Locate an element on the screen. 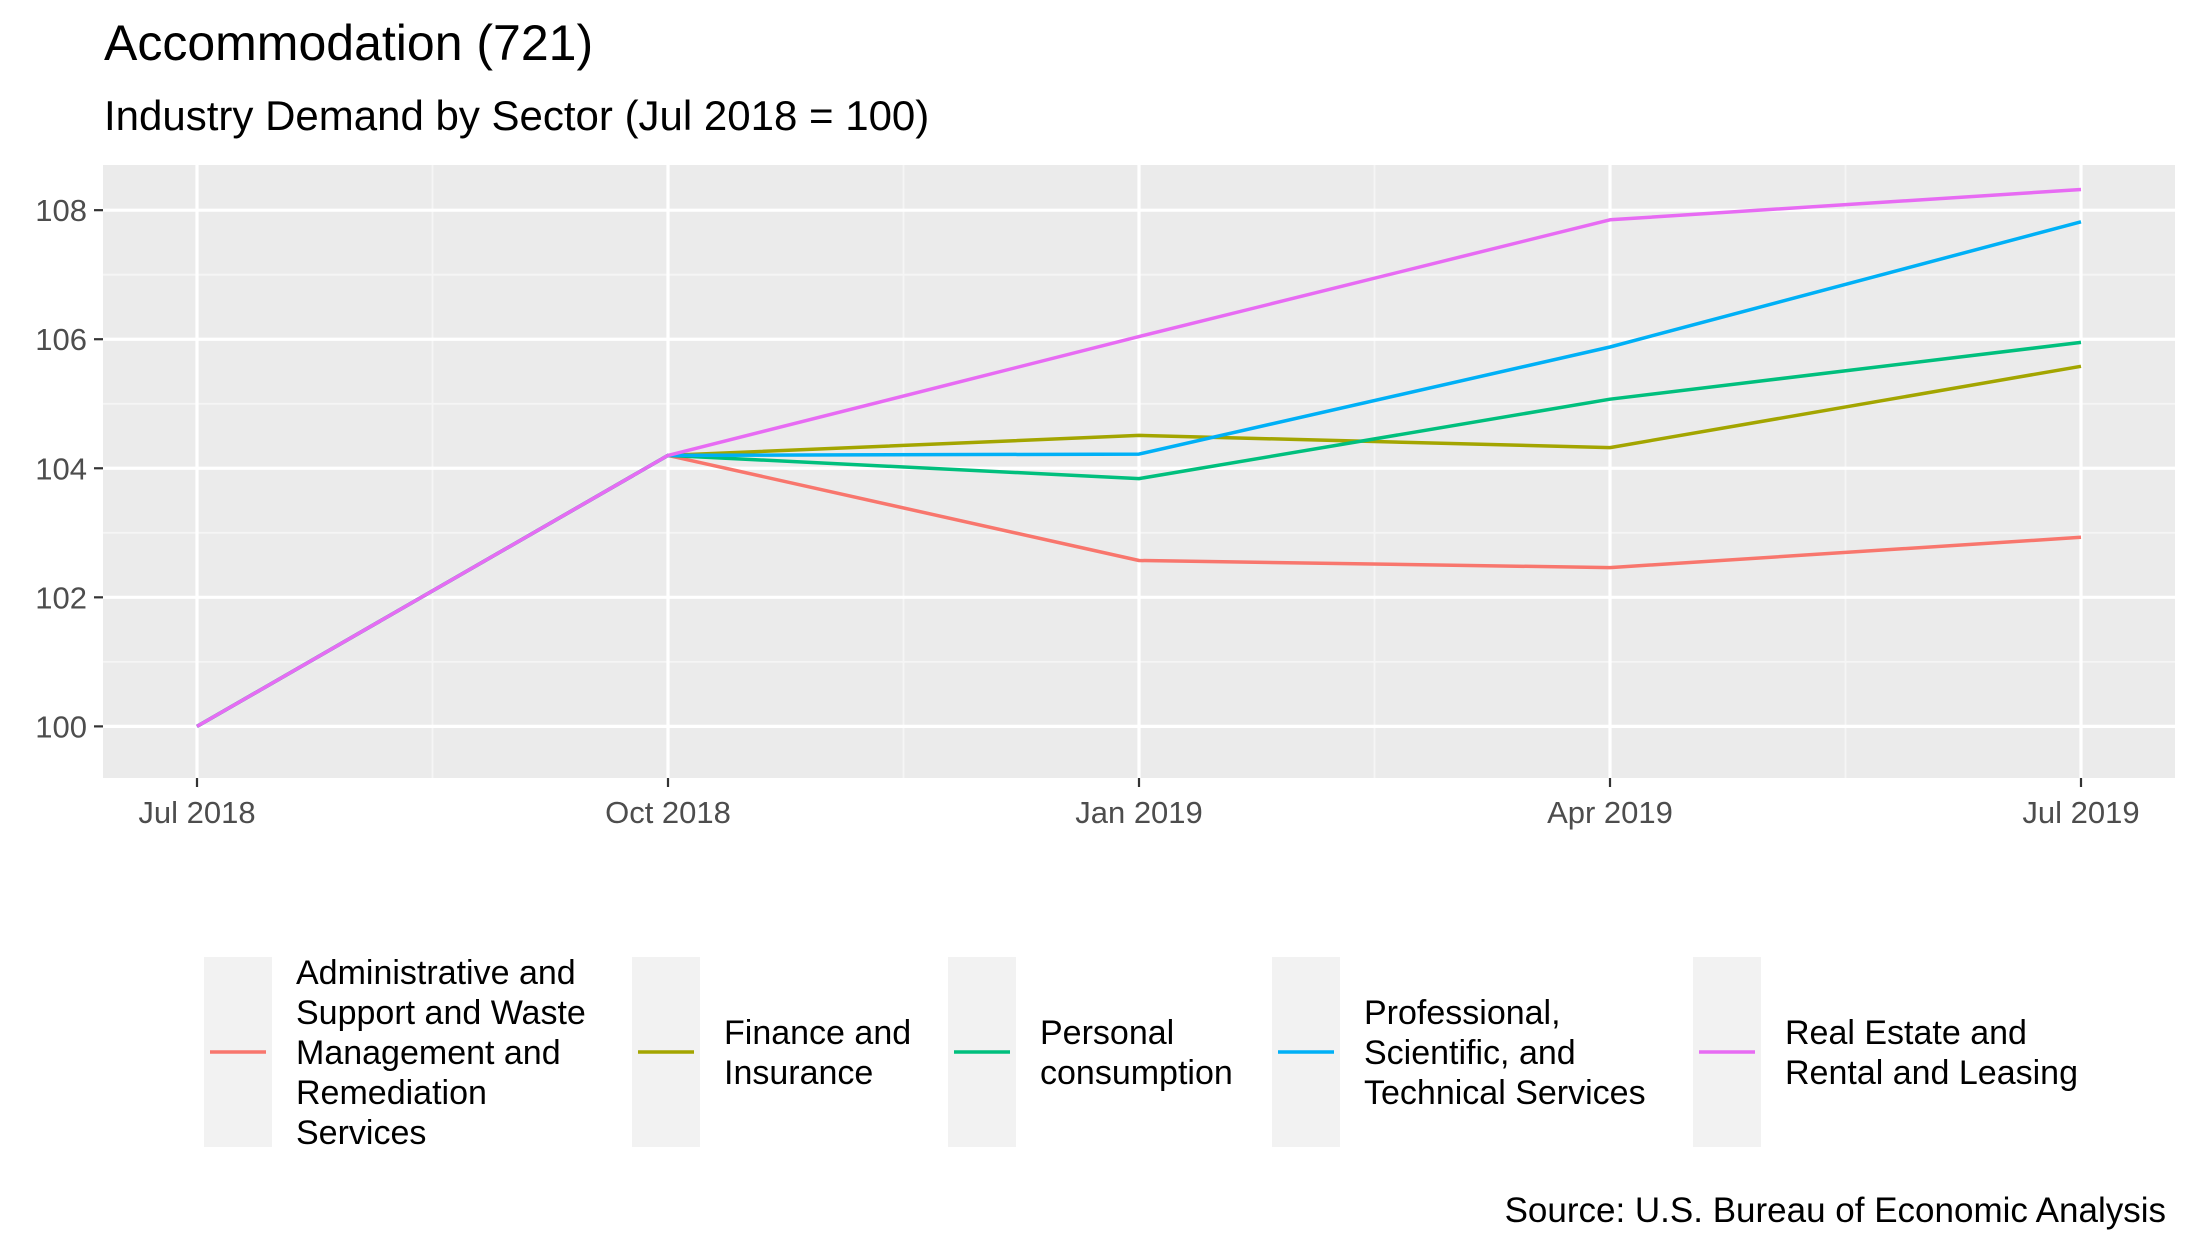 The image size is (2187, 1250). chart-caption: Source: U.S. Bureau of Economic Analysis is located at coordinates (1835, 1210).